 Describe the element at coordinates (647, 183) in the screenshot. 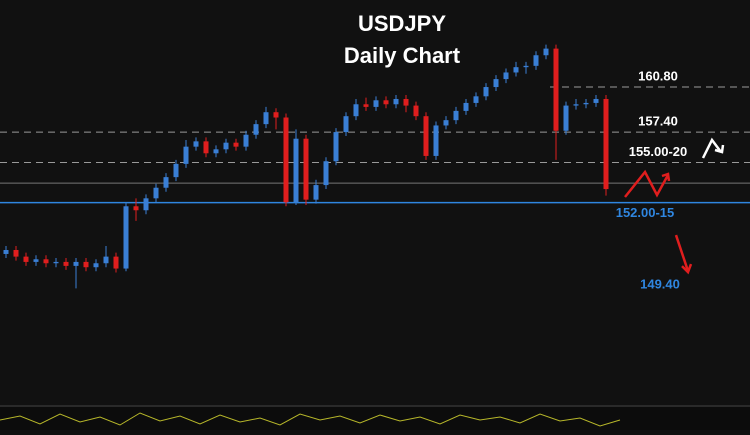

I see `zigzag-arrow` at that location.